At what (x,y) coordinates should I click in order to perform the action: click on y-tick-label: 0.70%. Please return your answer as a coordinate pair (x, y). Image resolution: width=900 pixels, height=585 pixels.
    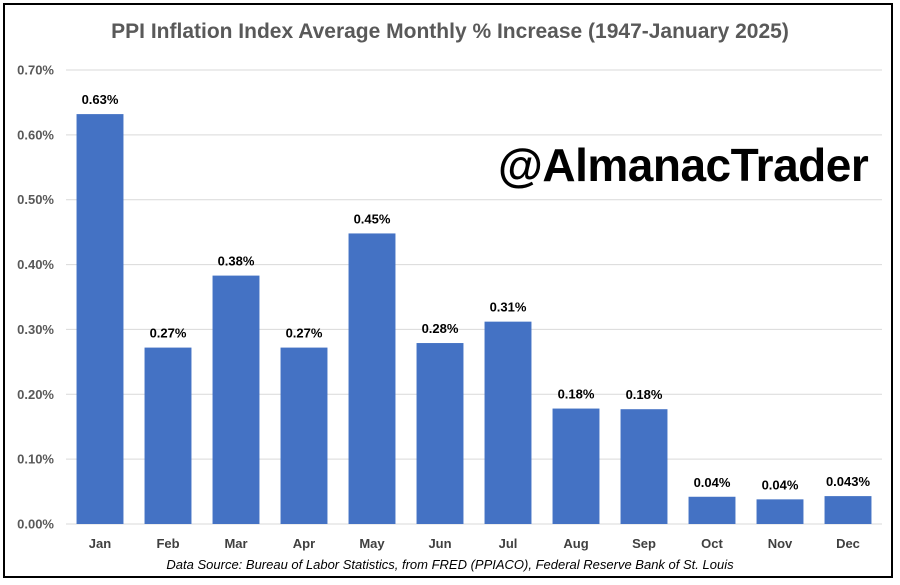
    Looking at the image, I should click on (35, 70).